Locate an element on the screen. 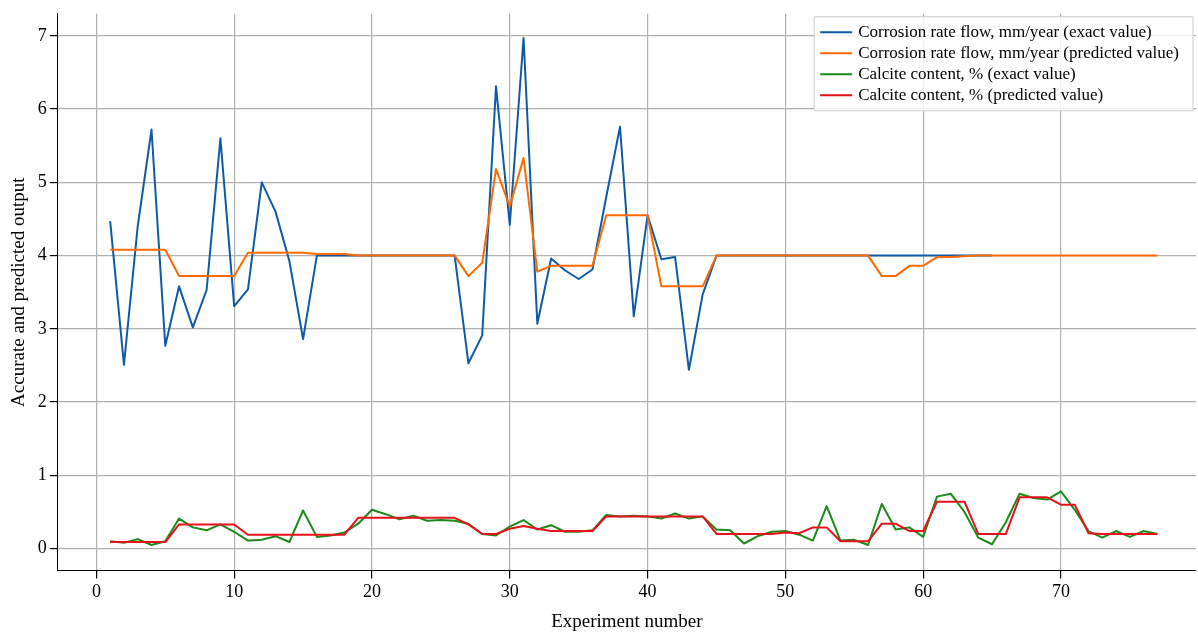 The width and height of the screenshot is (1198, 637). y-tick-label: 5 is located at coordinates (42, 181).